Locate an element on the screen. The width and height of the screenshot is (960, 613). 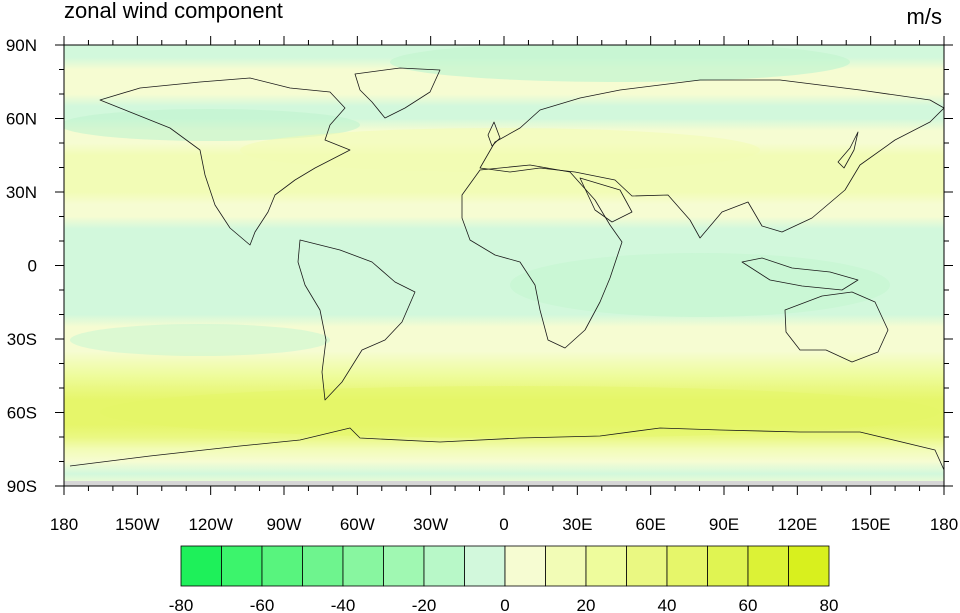
lat-label: 60S is located at coordinates (22, 413).